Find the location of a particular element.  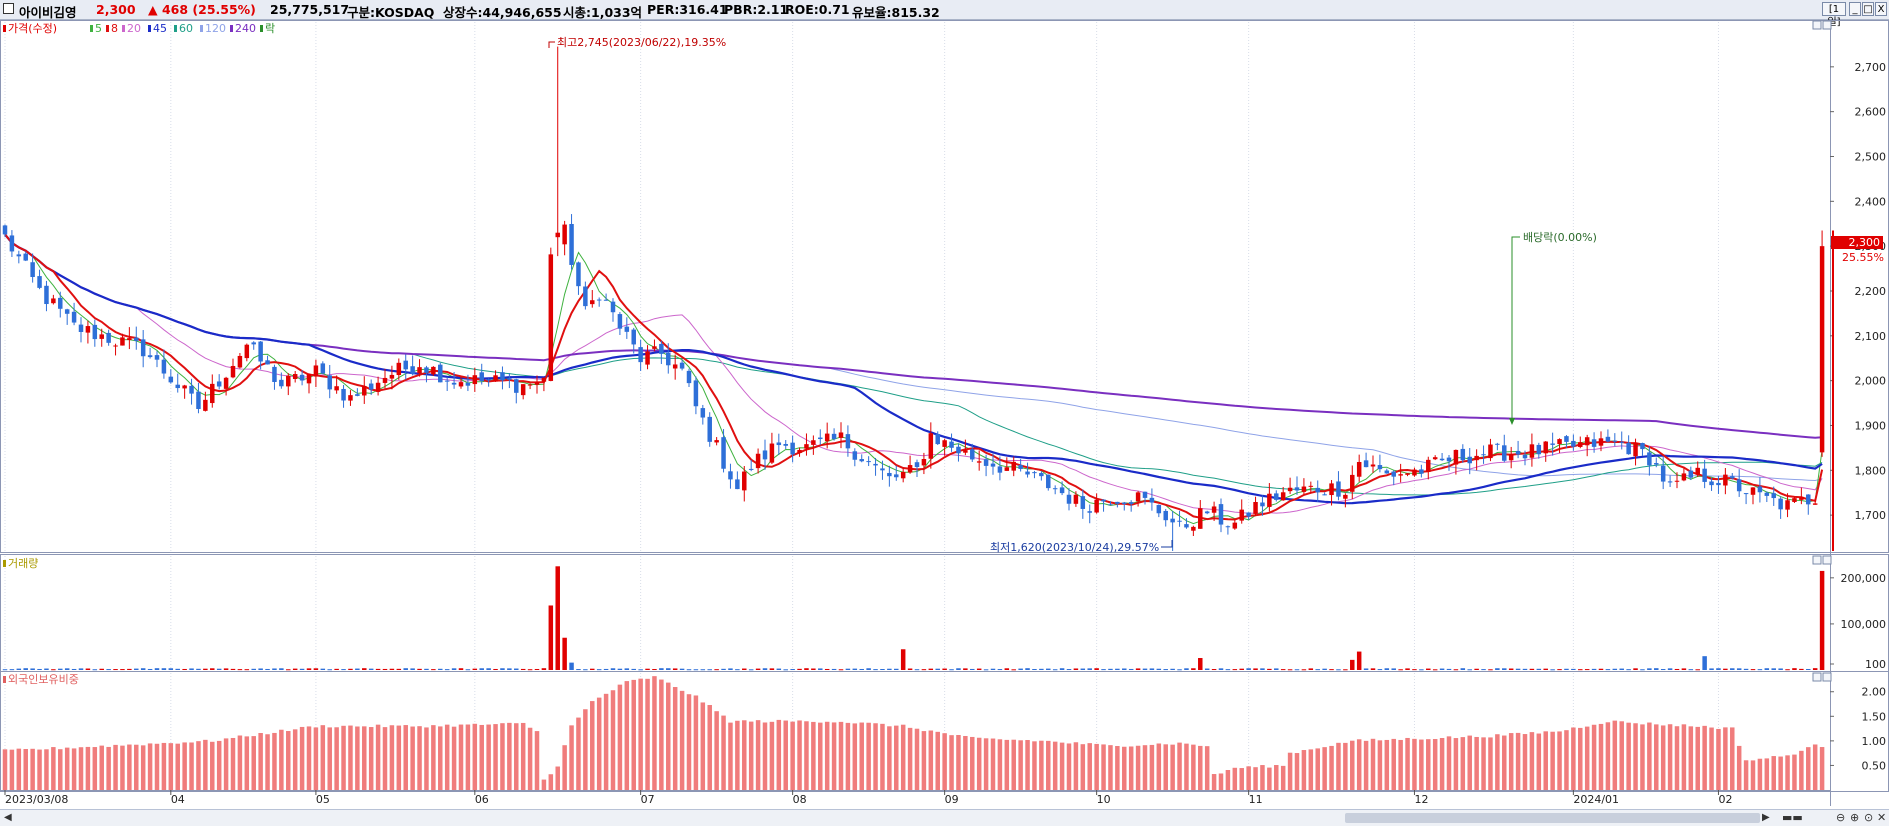

volume-pane-max-button is located at coordinates (1827, 560).